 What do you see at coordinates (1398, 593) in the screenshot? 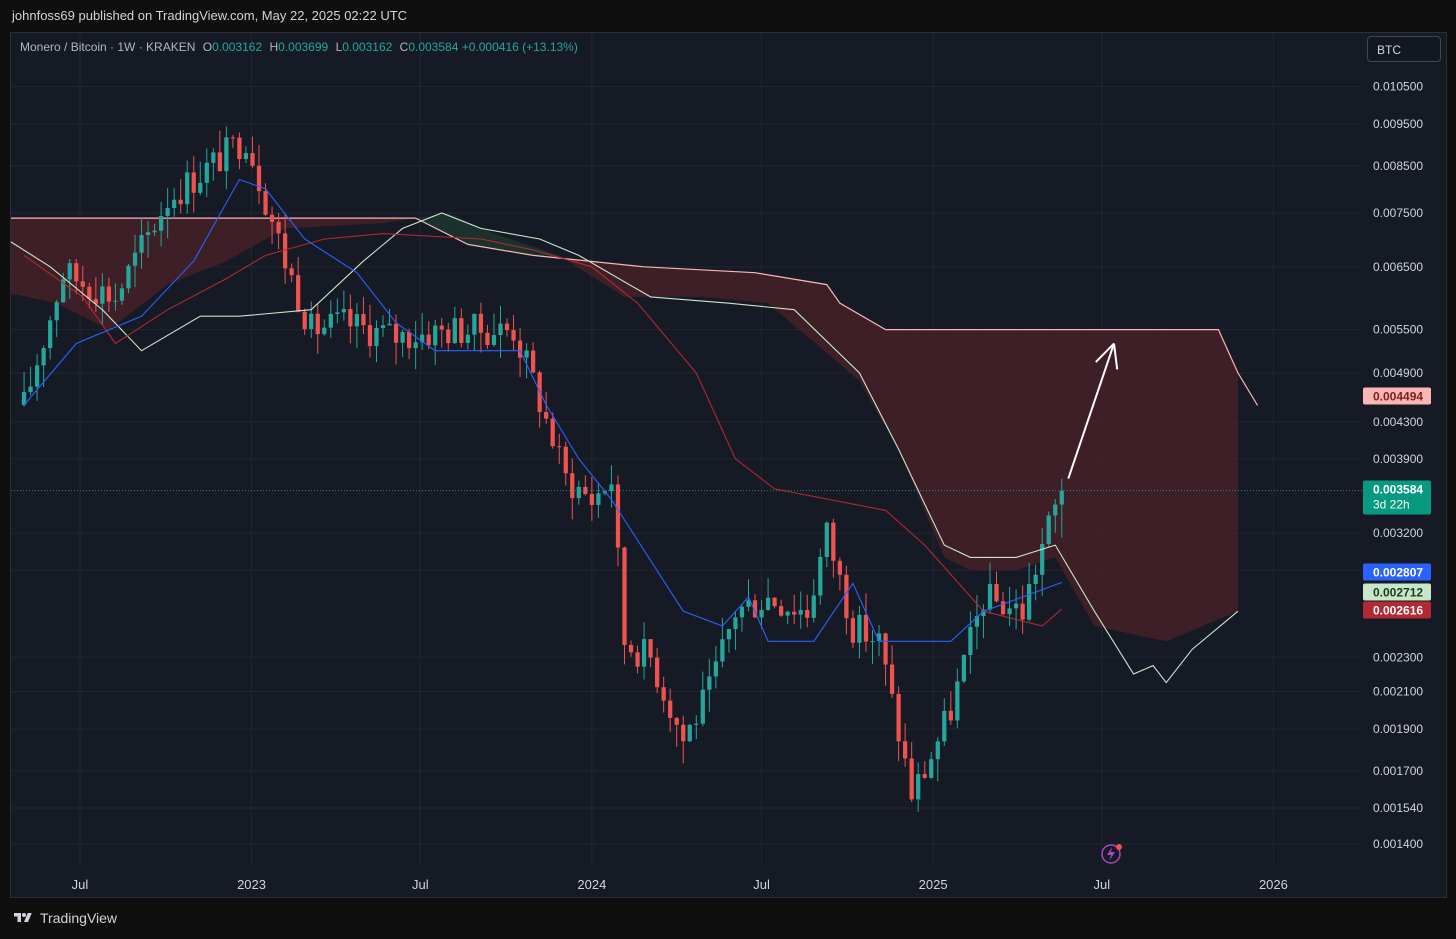
I see `price-label-value: 0.002712` at bounding box center [1398, 593].